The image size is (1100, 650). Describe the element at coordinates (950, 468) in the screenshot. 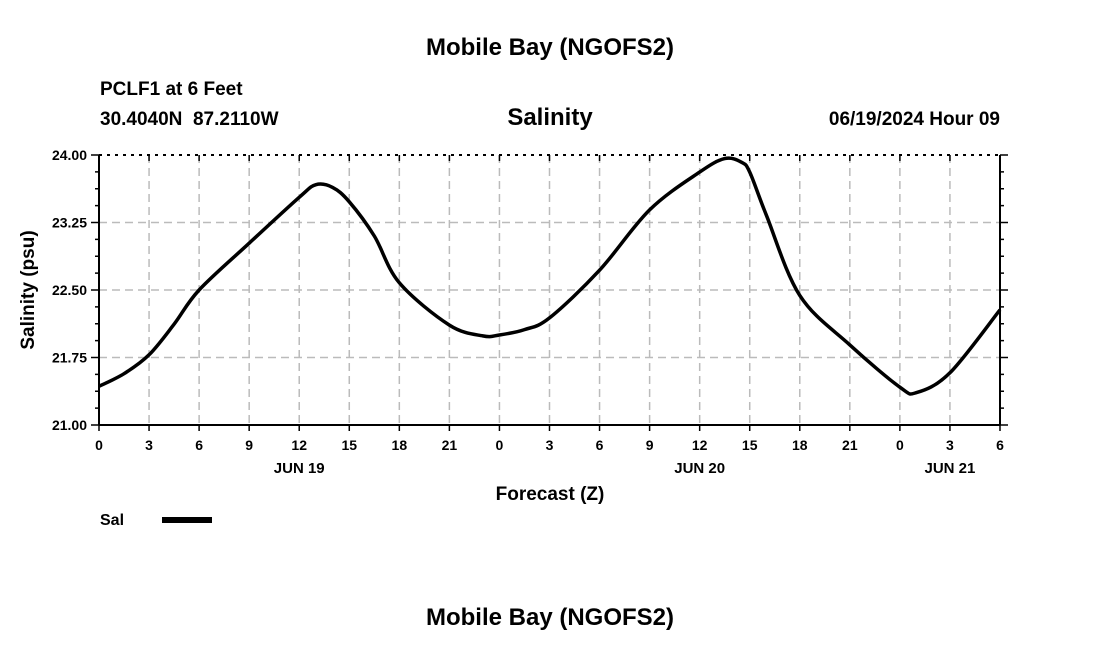

I see `day-label: JUN 21` at that location.